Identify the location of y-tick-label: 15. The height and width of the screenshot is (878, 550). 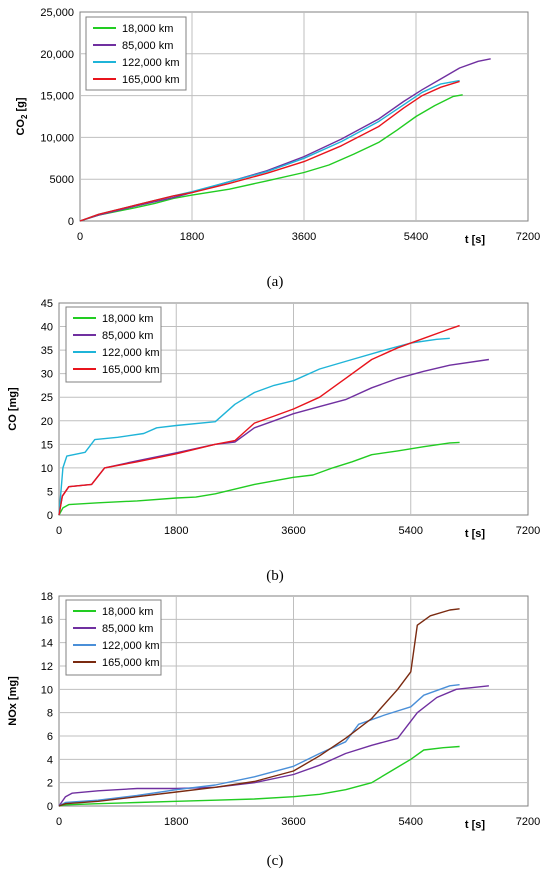
(47, 445).